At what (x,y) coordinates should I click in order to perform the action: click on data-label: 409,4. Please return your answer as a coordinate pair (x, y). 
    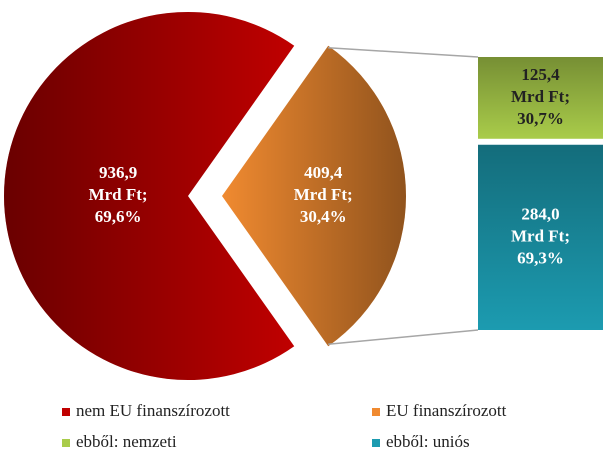
    Looking at the image, I should click on (323, 172).